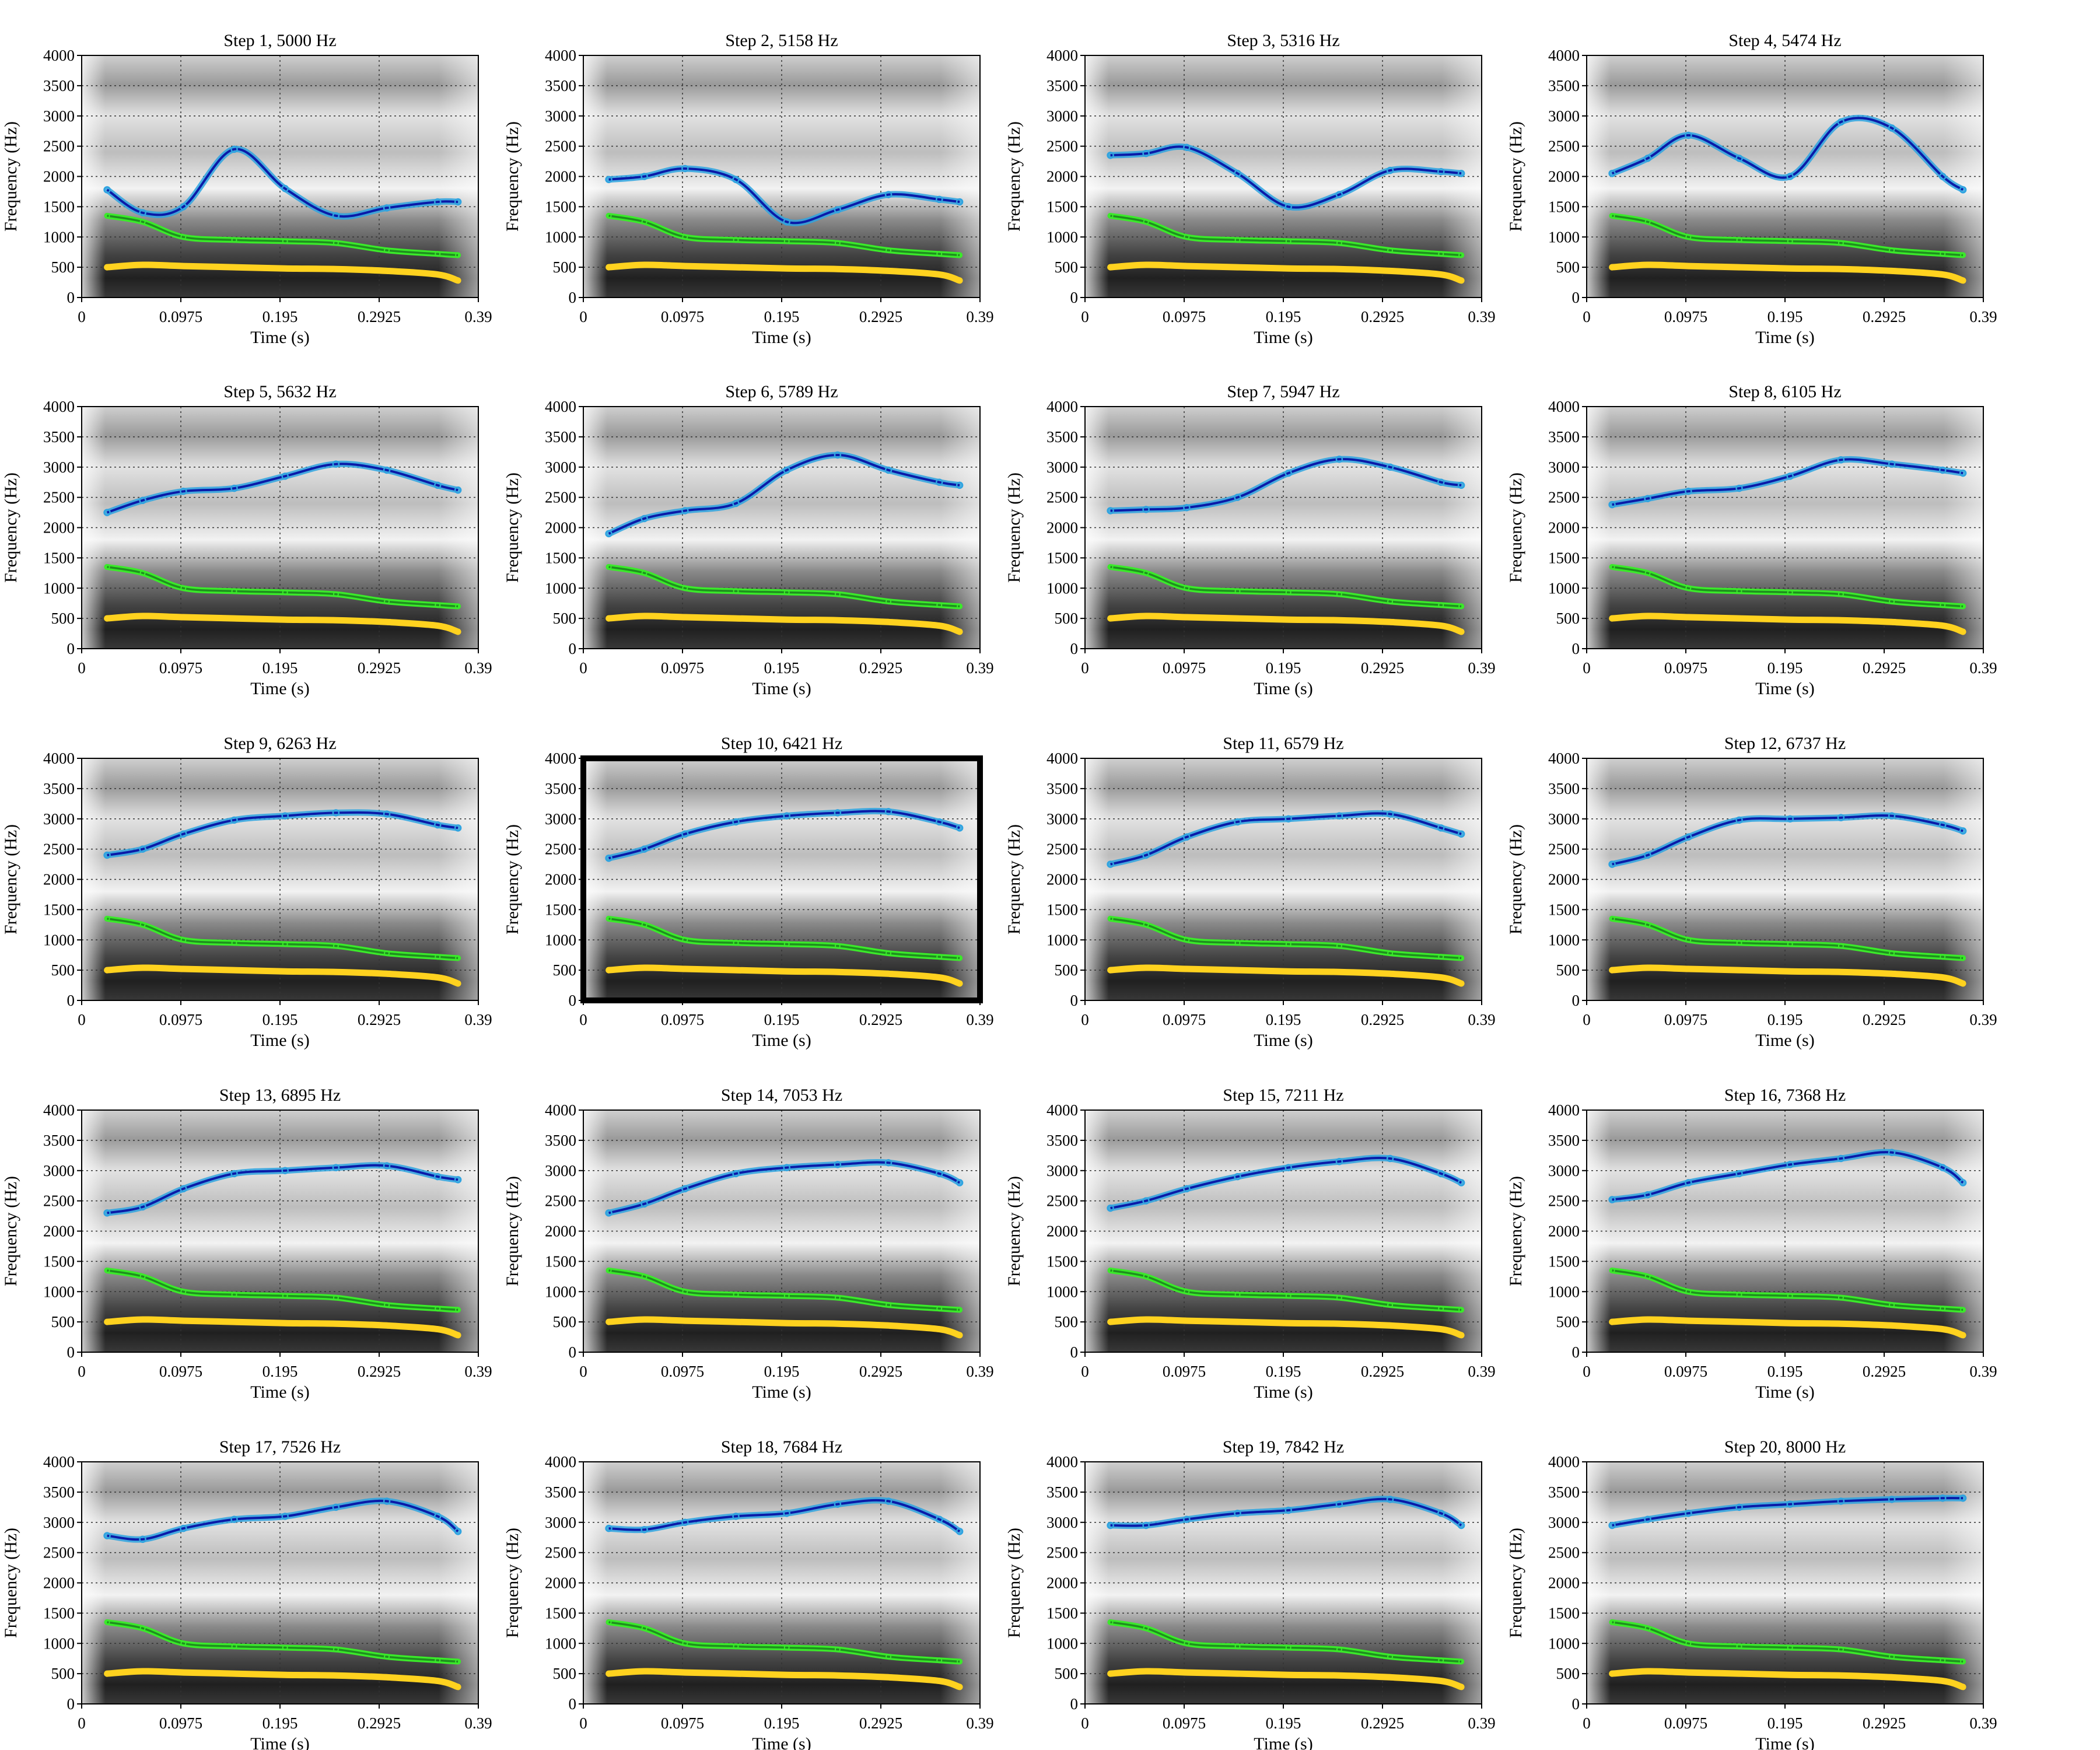 This screenshot has height=1750, width=2100. What do you see at coordinates (1784, 391) in the screenshot?
I see `panel-title: Step 8, 6105 Hz` at bounding box center [1784, 391].